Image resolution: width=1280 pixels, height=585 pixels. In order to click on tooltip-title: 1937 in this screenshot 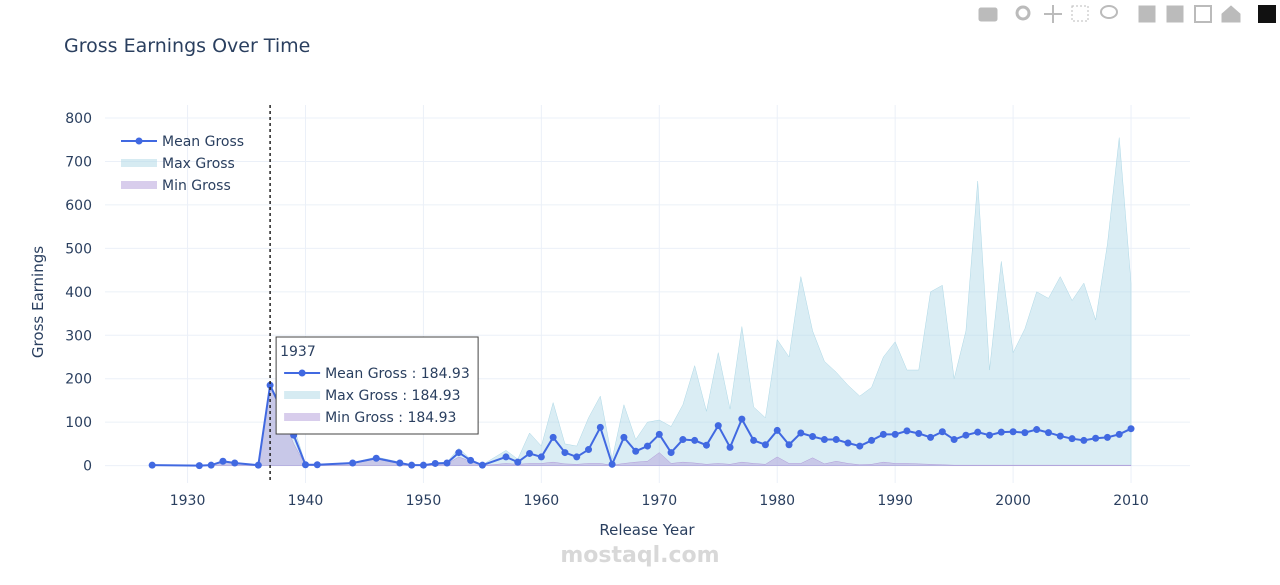, I will do `click(298, 352)`.